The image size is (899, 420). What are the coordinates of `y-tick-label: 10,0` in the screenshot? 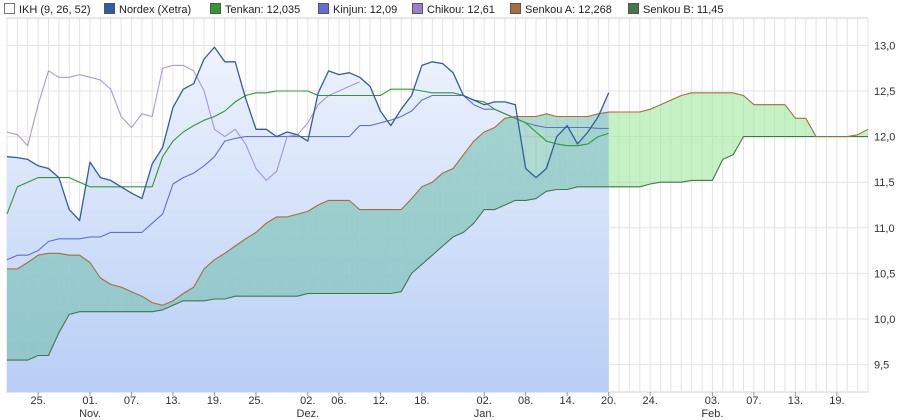 It's located at (884, 320).